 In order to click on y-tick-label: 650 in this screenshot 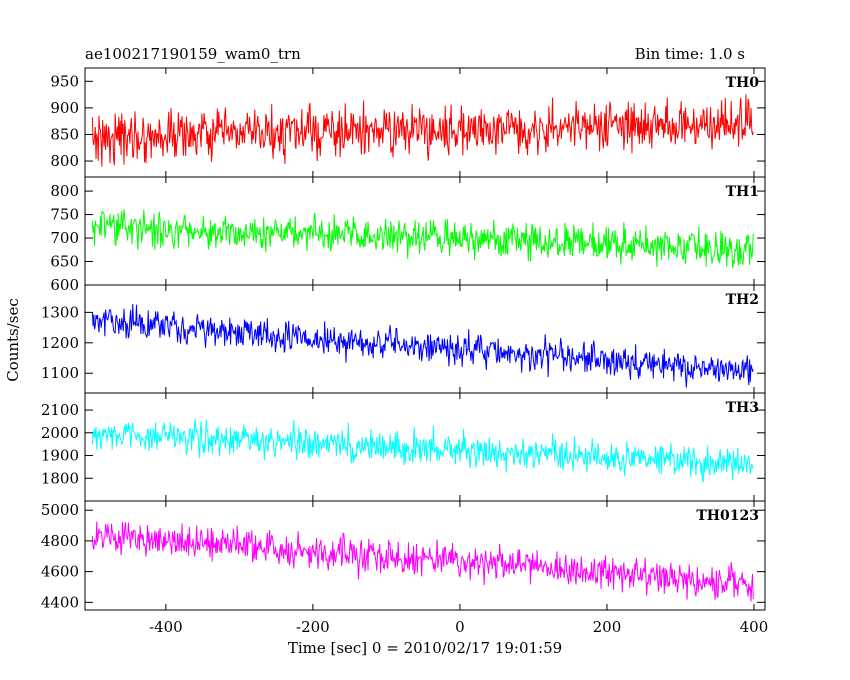, I will do `click(64, 262)`.